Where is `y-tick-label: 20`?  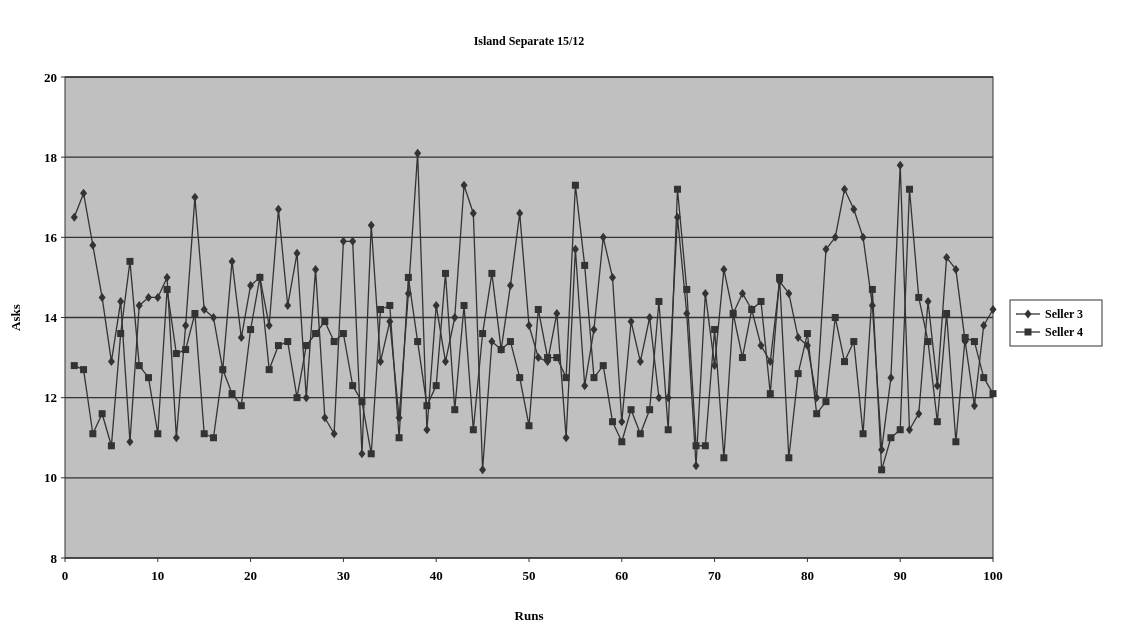 y-tick-label: 20 is located at coordinates (50, 77).